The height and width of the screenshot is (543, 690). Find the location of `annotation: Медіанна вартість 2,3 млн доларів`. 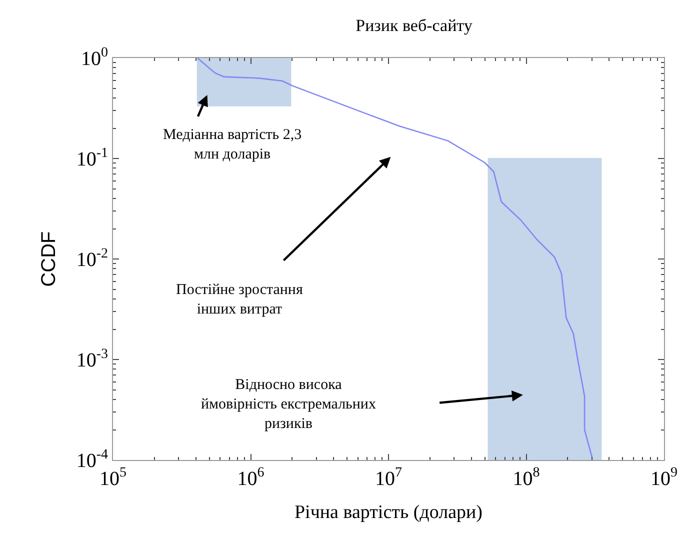

annotation: Медіанна вартість 2,3 млн доларів is located at coordinates (232, 144).